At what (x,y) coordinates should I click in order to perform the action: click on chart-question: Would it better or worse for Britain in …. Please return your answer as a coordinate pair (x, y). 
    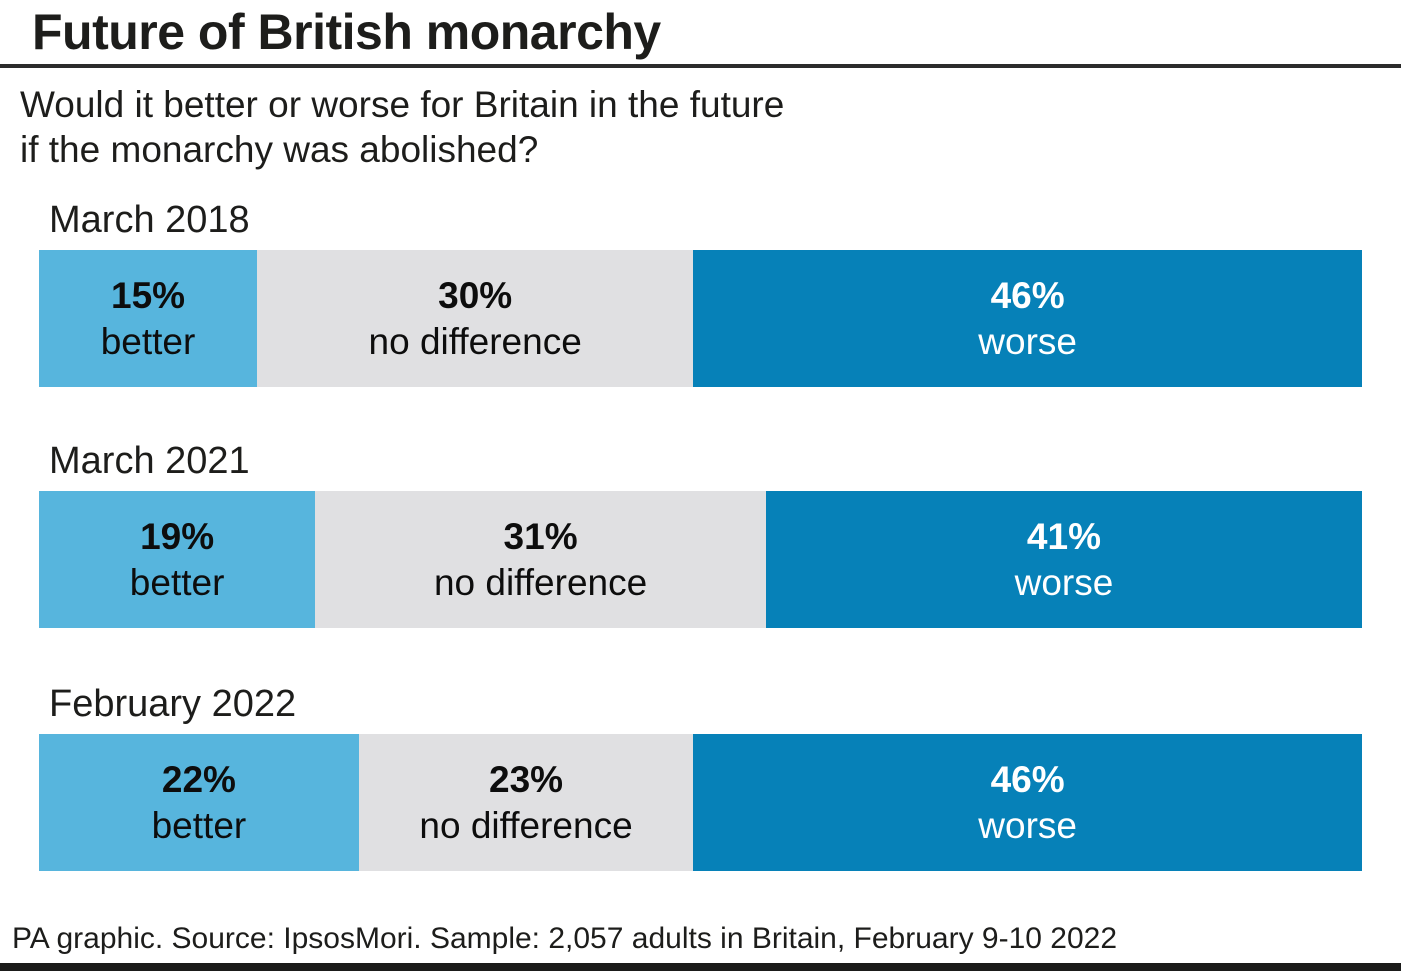
    Looking at the image, I should click on (710, 127).